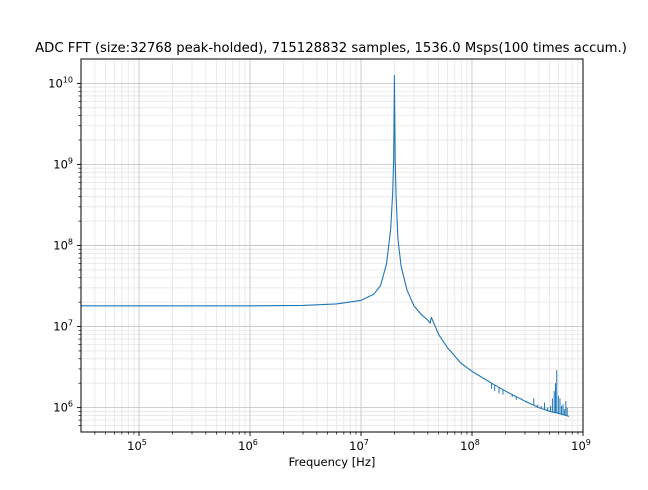  What do you see at coordinates (332, 462) in the screenshot?
I see `x-axis-label: Frequency [Hz]` at bounding box center [332, 462].